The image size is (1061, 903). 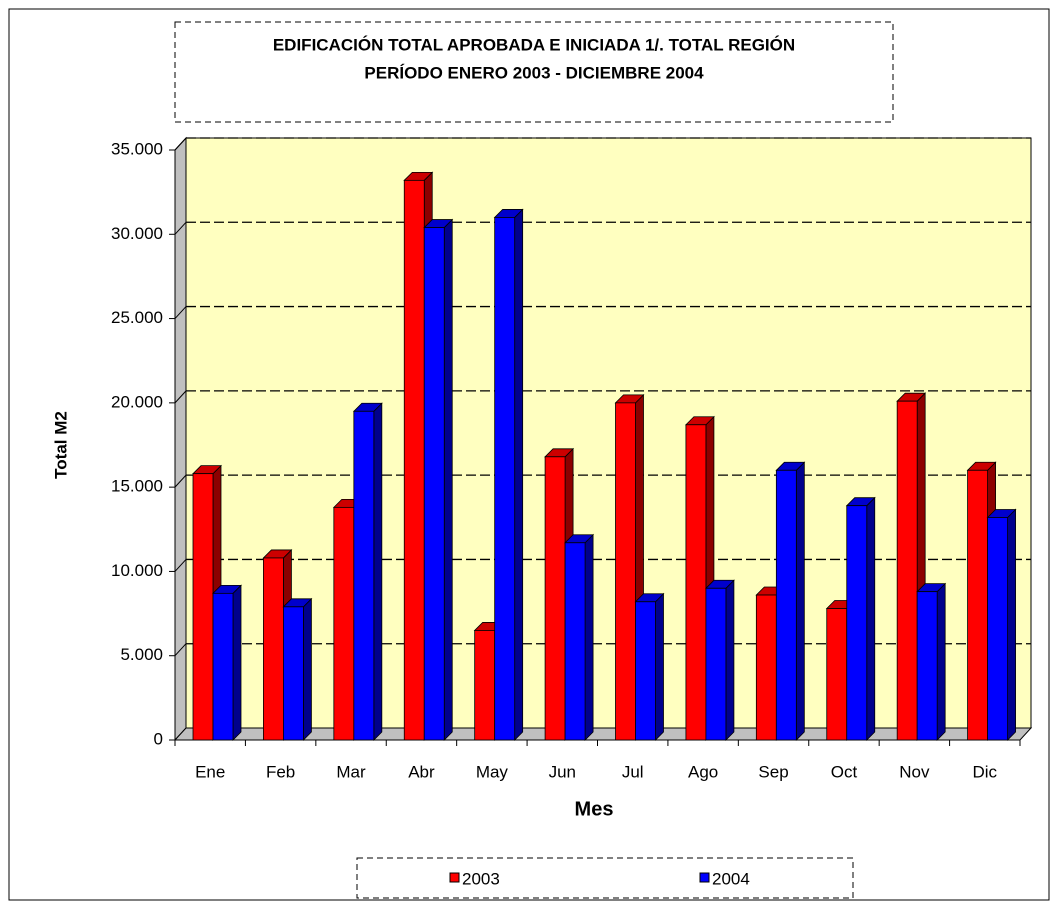 I want to click on x-tick-label: Mar, so click(x=351, y=771).